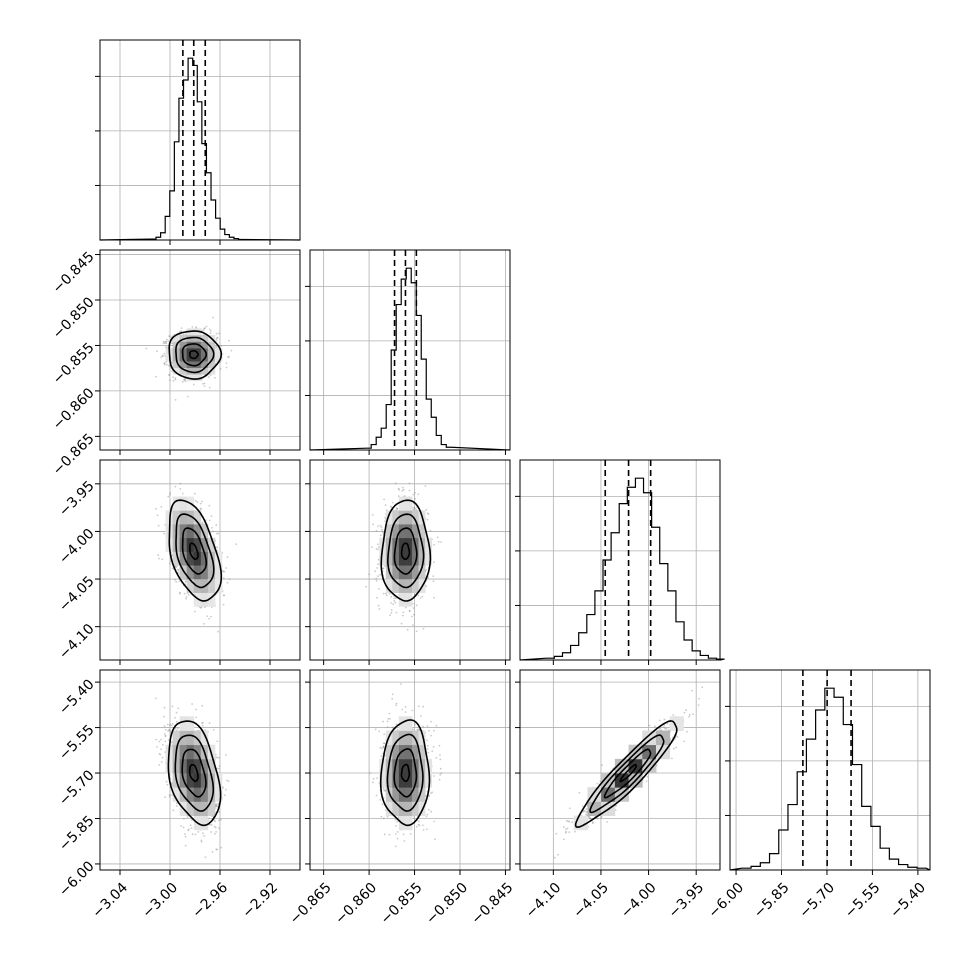  What do you see at coordinates (74, 273) in the screenshot?
I see `y-tick-label: −0.845` at bounding box center [74, 273].